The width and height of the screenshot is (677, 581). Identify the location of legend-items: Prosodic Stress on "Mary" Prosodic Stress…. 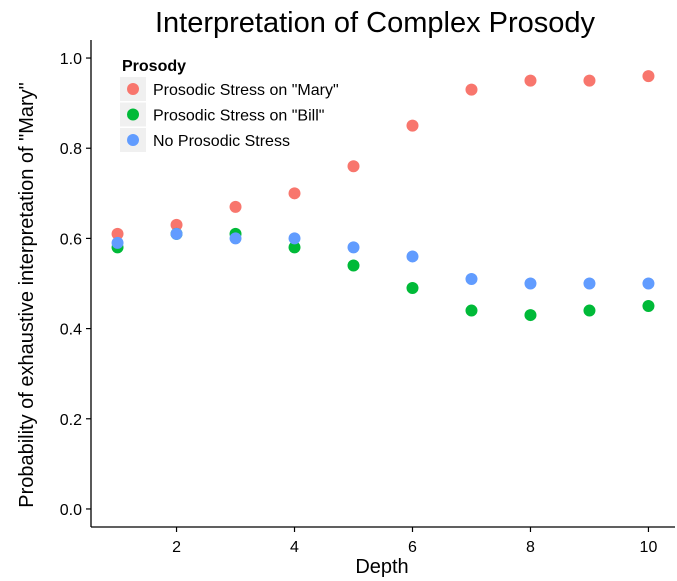
(229, 114).